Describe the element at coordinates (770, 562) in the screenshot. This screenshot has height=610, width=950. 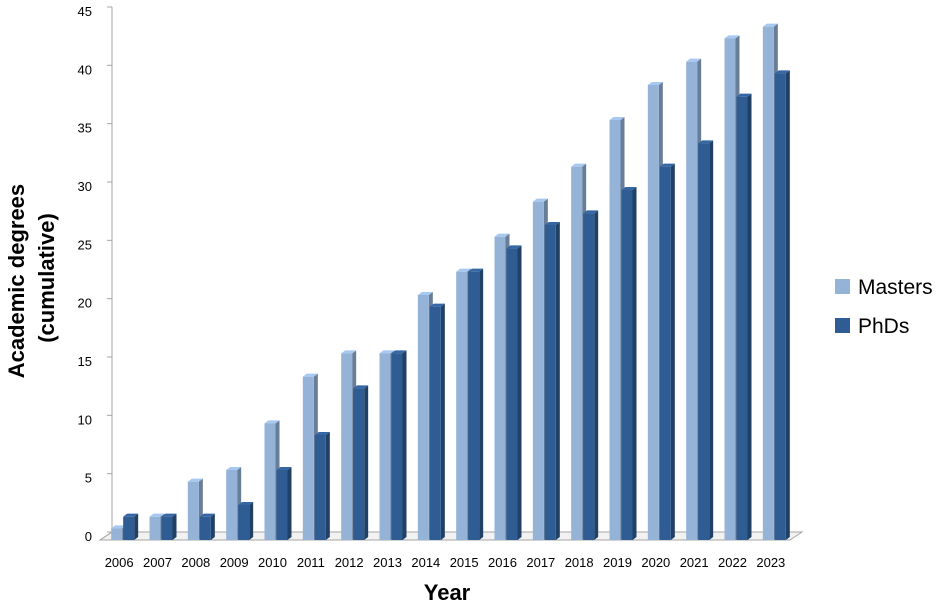
I see `x-tick-label: 2023` at that location.